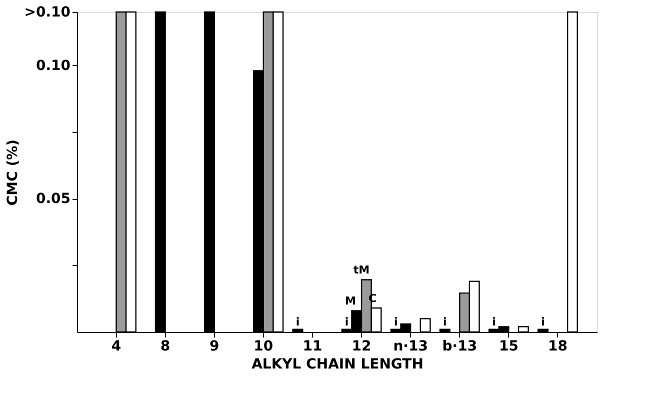  What do you see at coordinates (312, 346) in the screenshot?
I see `x-tick-label: 11` at bounding box center [312, 346].